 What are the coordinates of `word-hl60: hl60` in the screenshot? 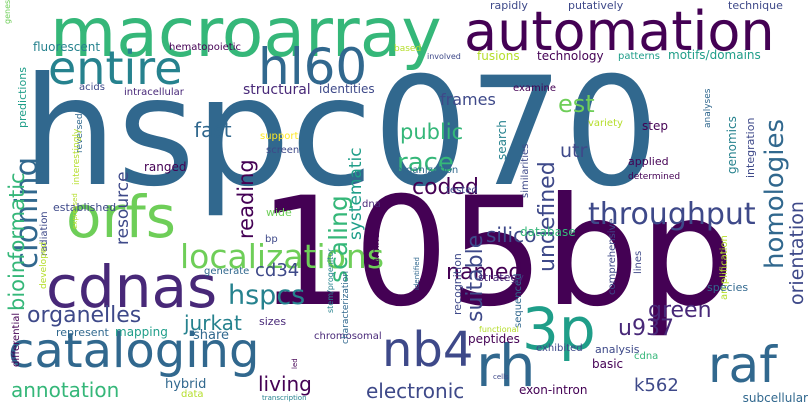 It's located at (313, 67).